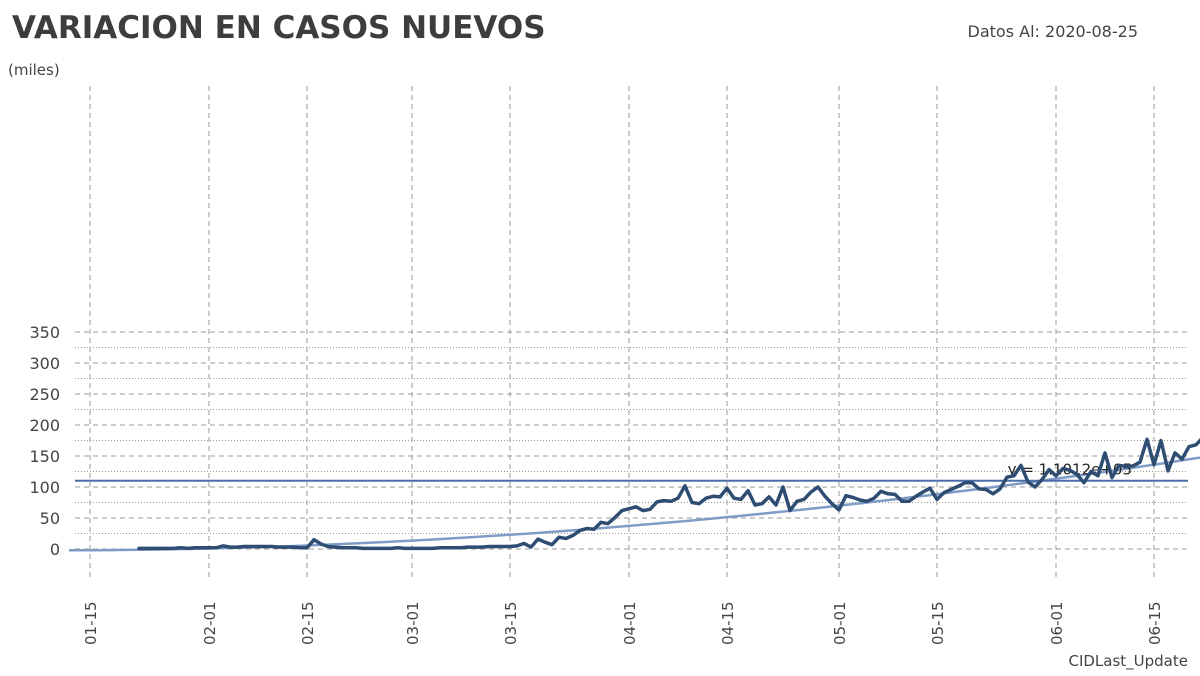 The image size is (1200, 676). Describe the element at coordinates (44, 332) in the screenshot. I see `y-tick-label: 350` at that location.